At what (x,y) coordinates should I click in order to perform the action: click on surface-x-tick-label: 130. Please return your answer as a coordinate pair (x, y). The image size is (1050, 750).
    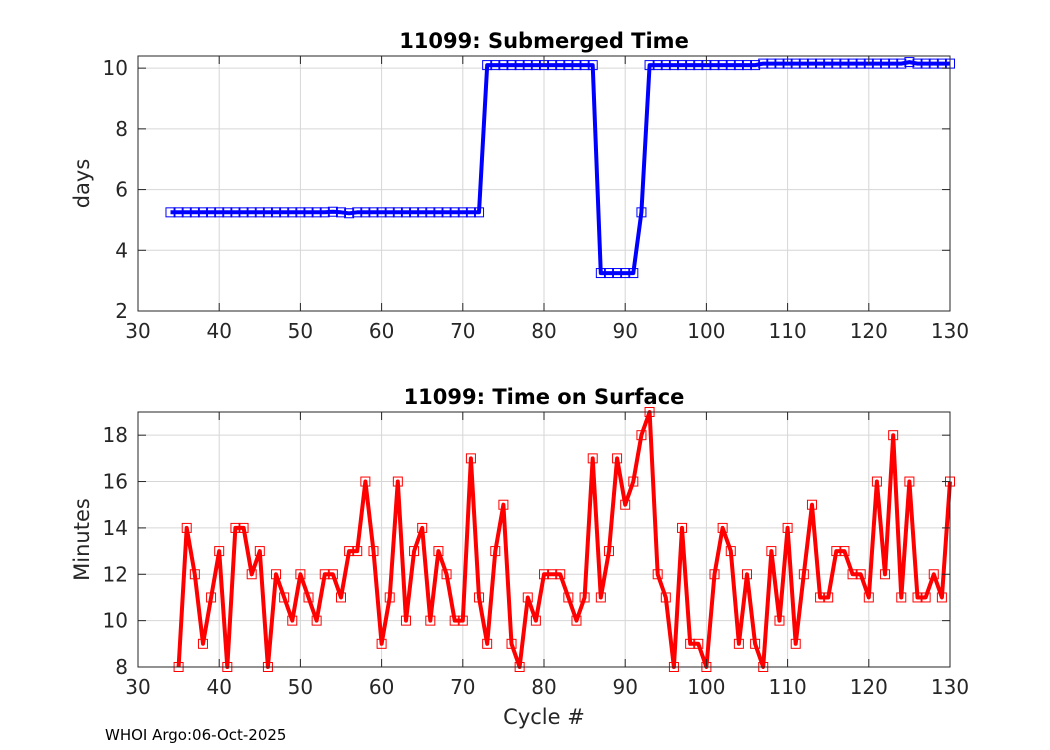
    Looking at the image, I should click on (950, 687).